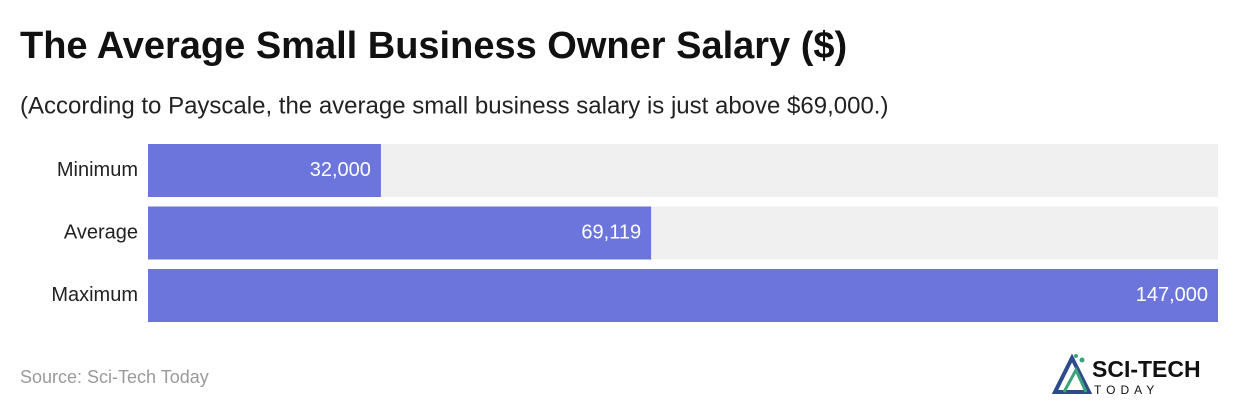  I want to click on category-label: Minimum, so click(97, 170).